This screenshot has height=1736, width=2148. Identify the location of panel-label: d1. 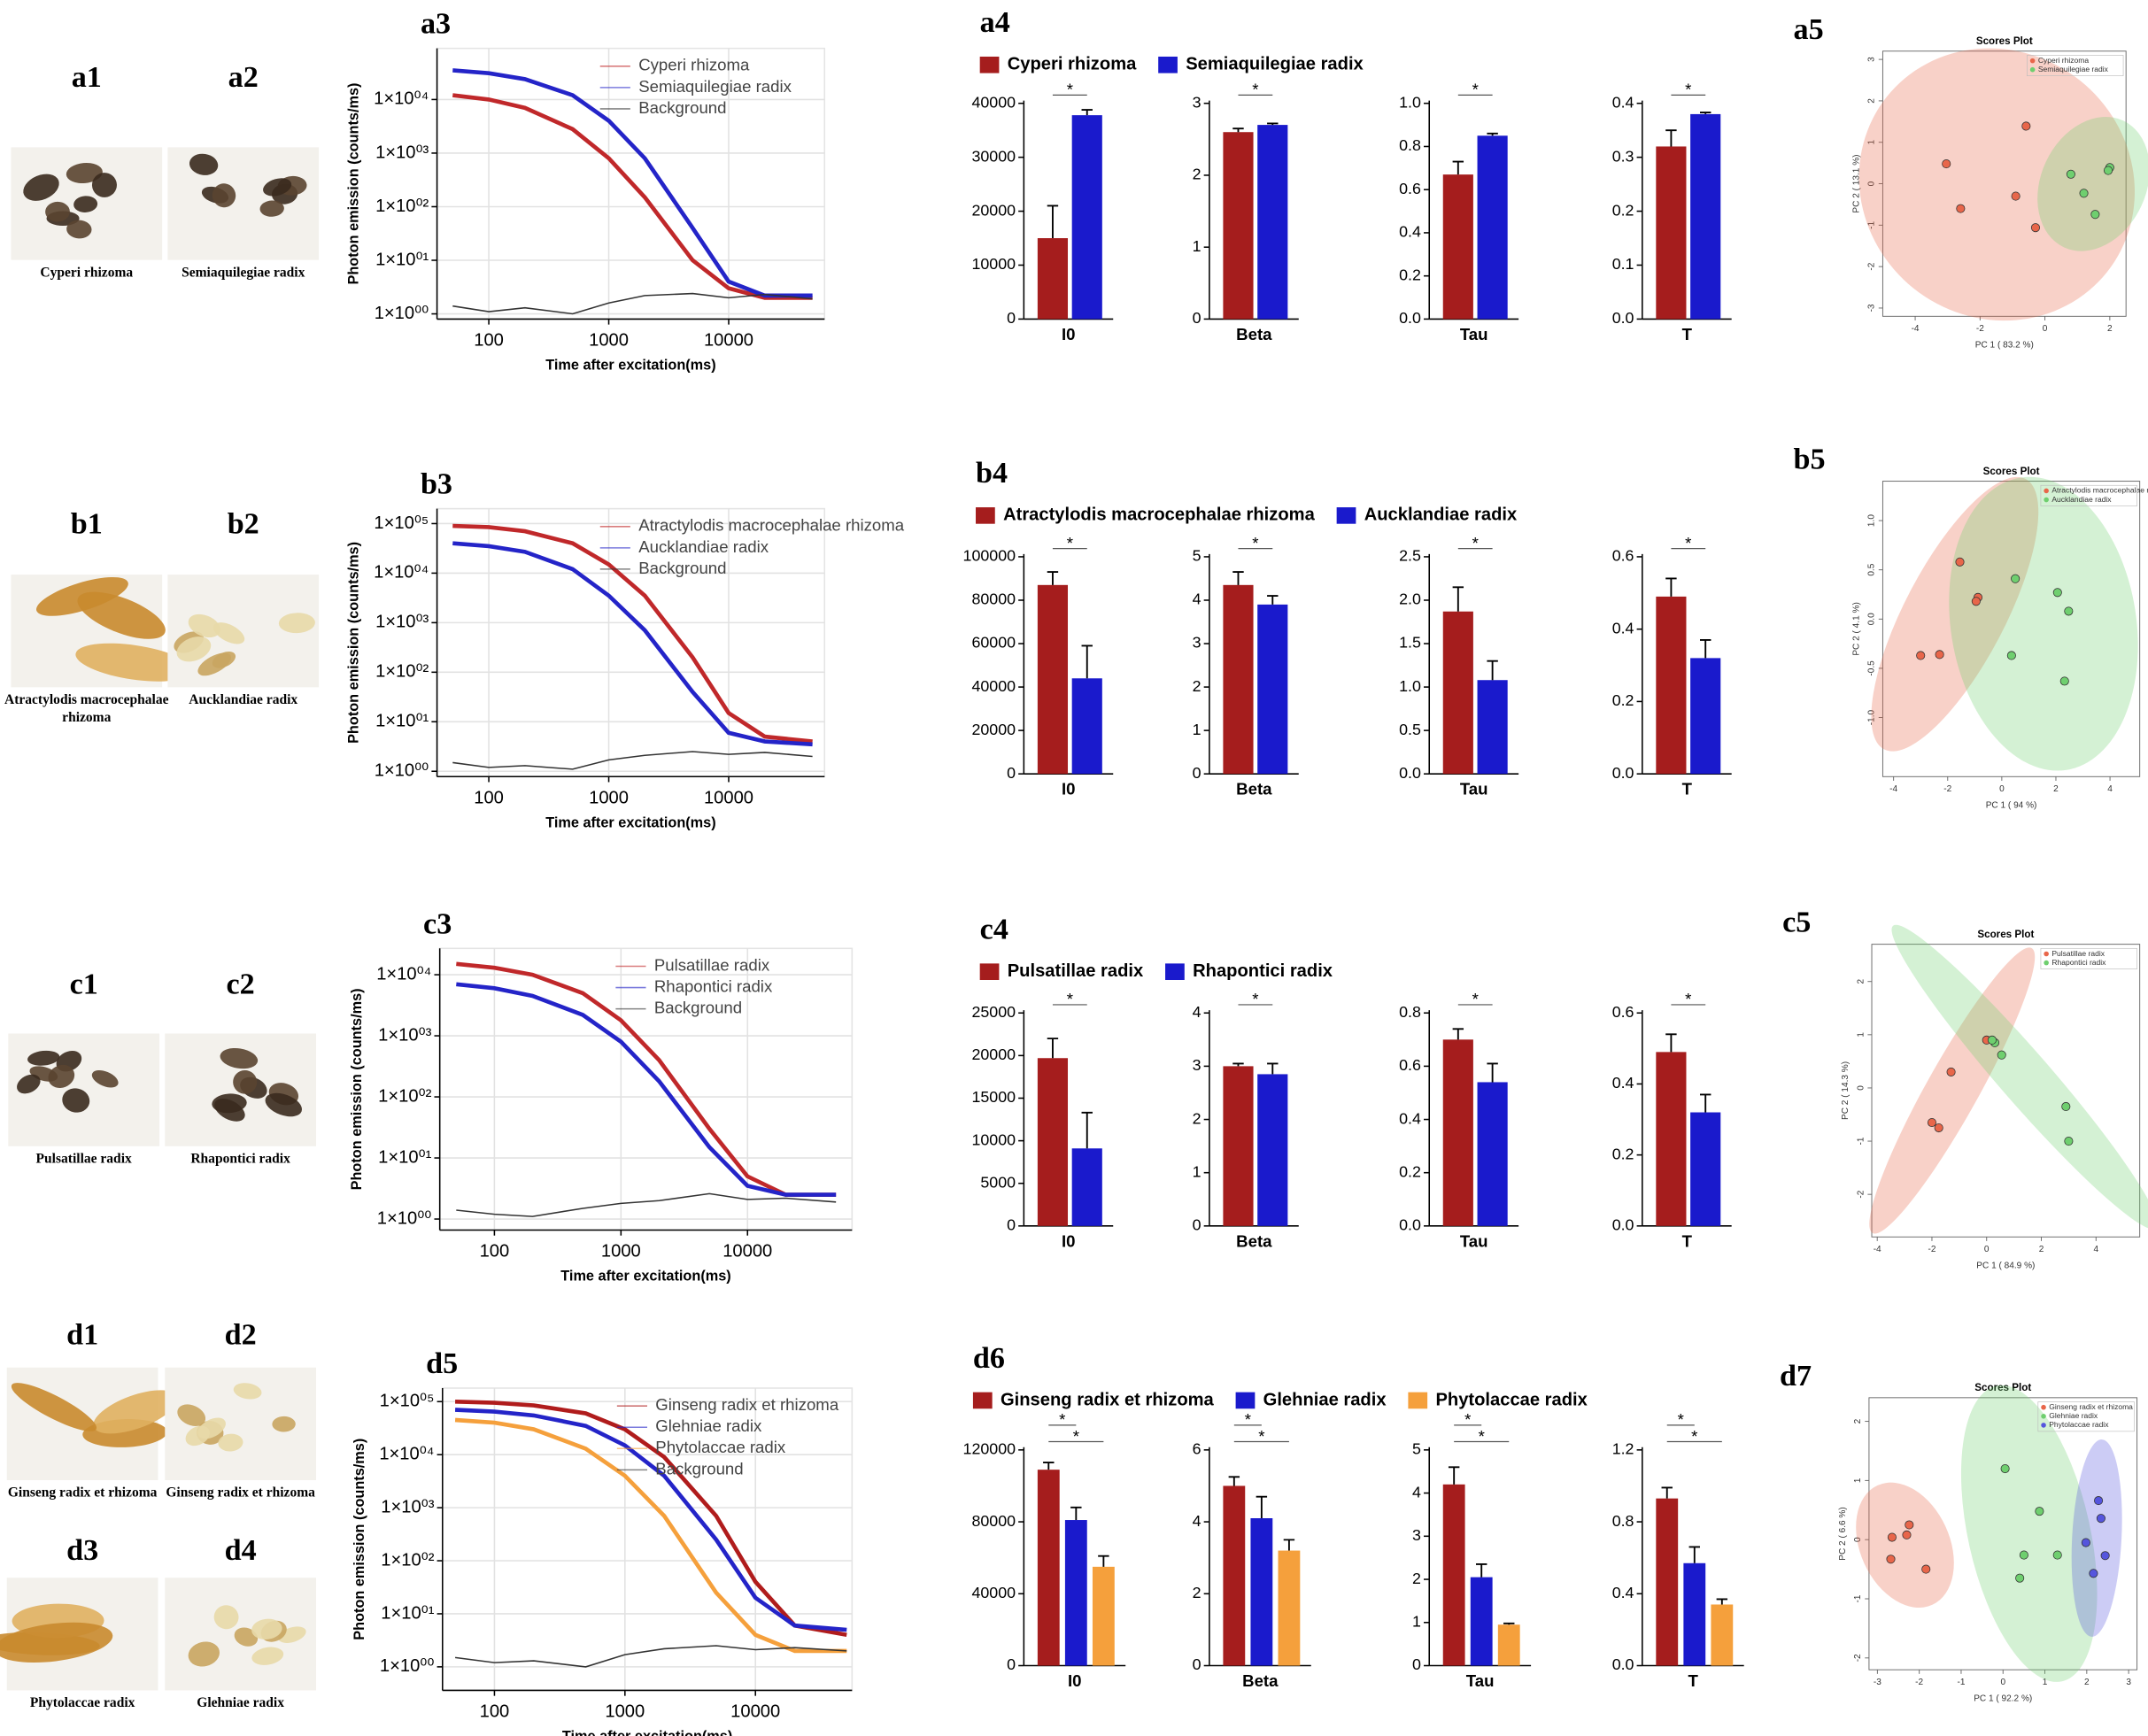
(82, 1335).